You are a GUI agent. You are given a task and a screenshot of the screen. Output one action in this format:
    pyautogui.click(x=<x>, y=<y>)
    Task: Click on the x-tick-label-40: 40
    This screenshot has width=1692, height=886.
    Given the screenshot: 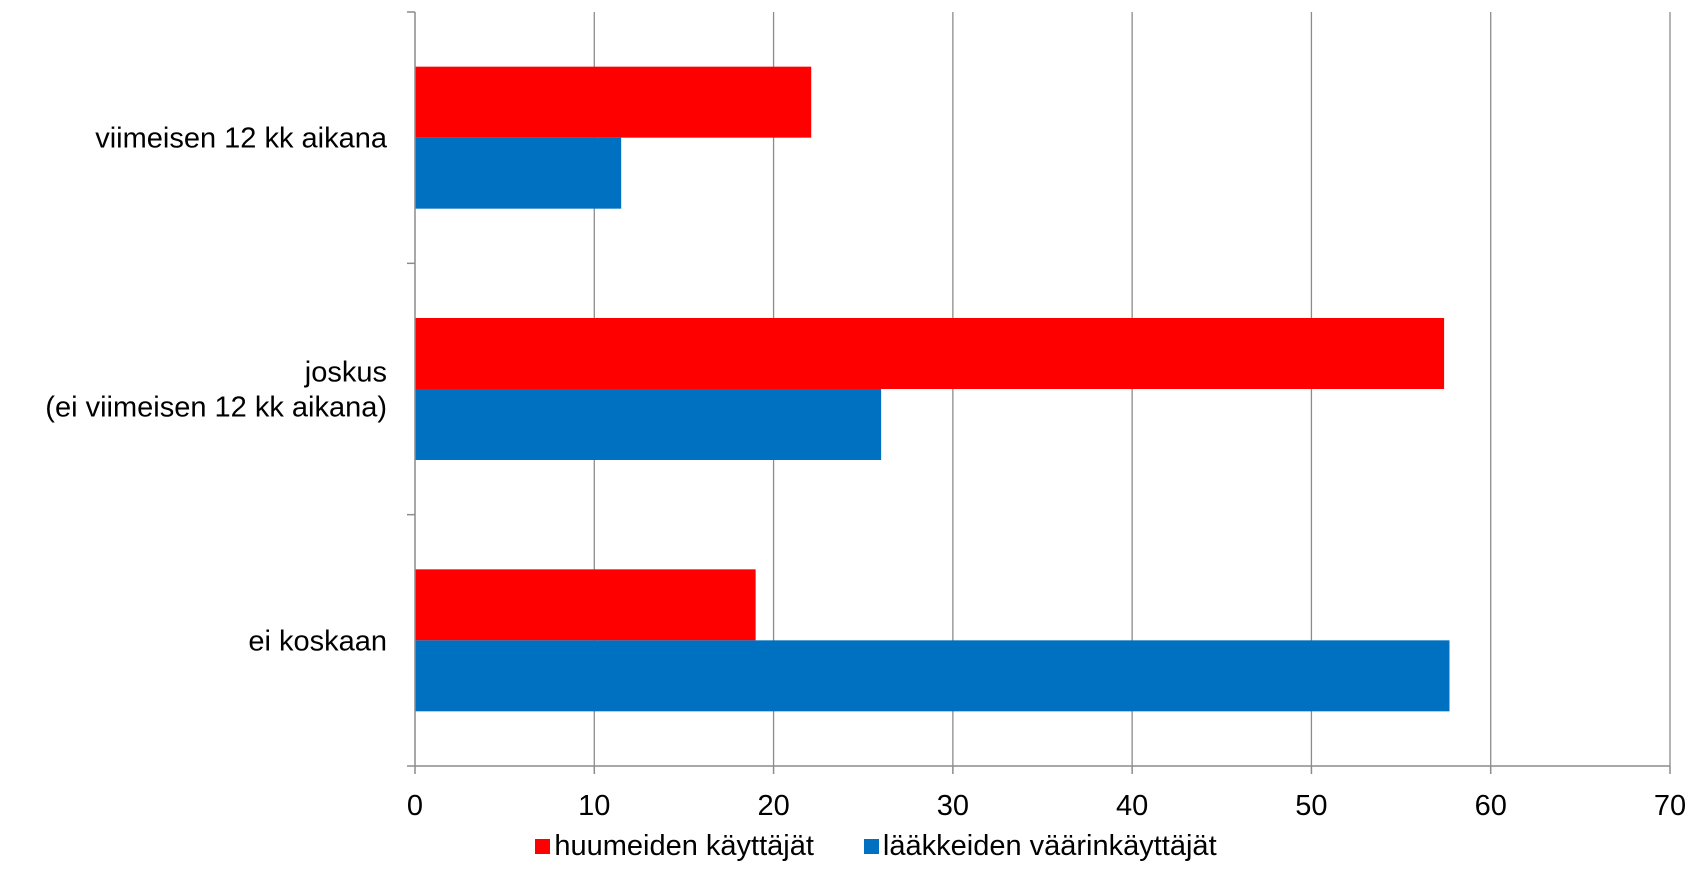 What is the action you would take?
    pyautogui.click(x=1132, y=806)
    